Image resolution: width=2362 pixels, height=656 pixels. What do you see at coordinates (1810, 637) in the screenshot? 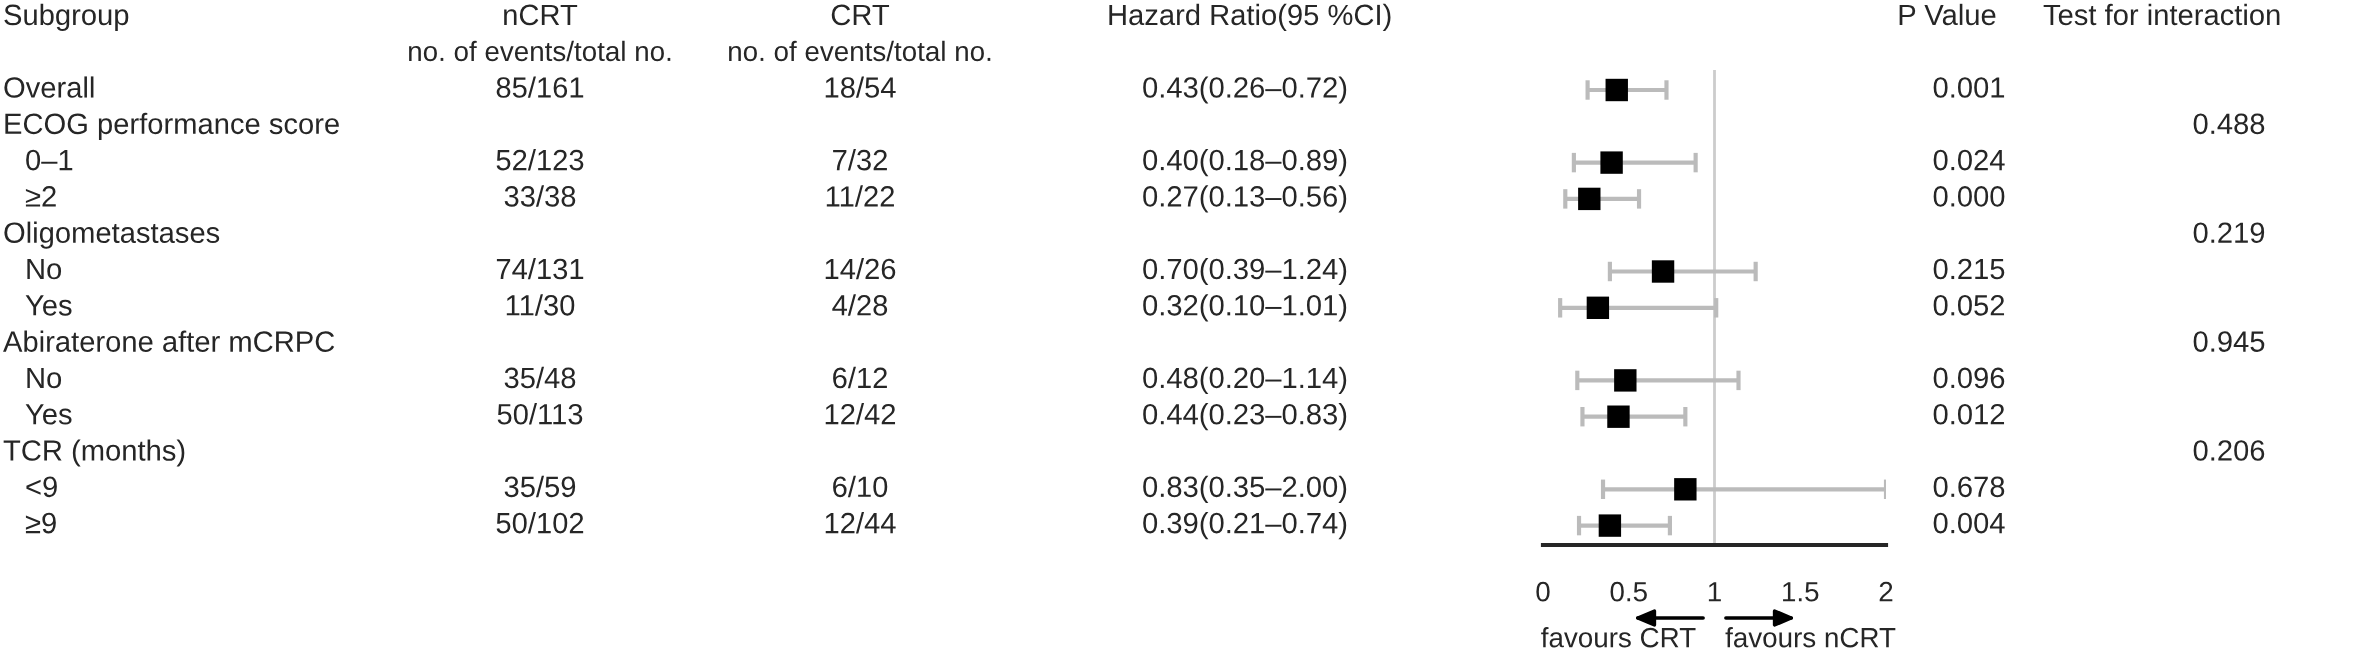
I see `text: favours nCRT` at bounding box center [1810, 637].